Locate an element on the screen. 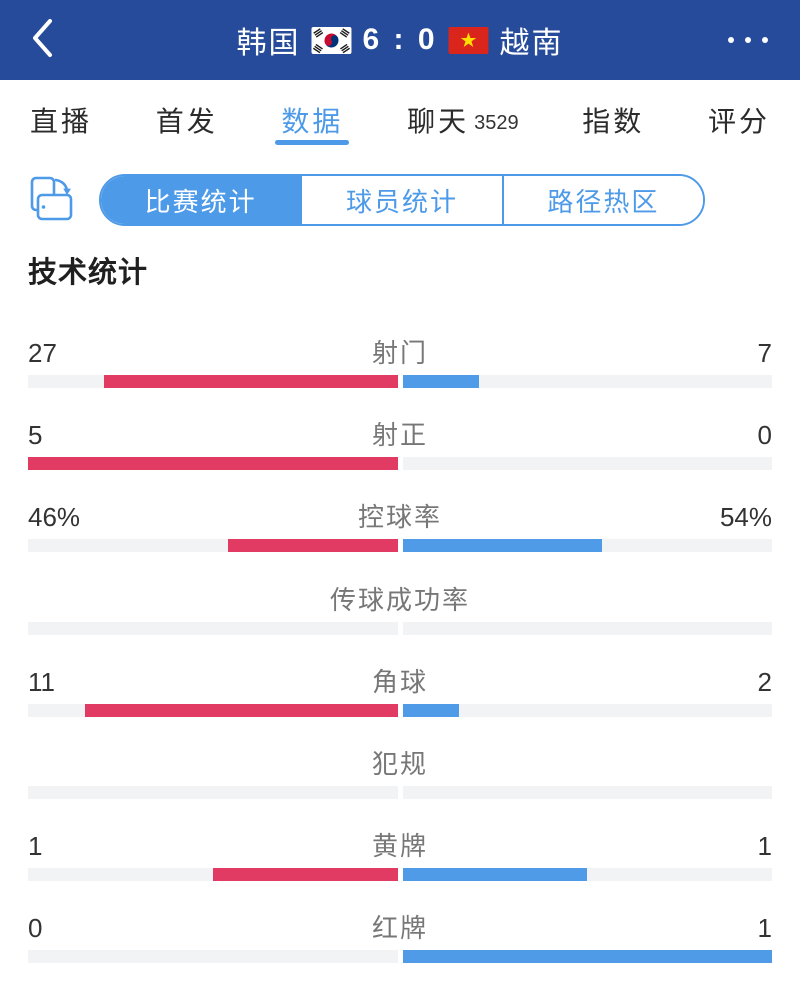  stat-line: 犯规 is located at coordinates (400, 764).